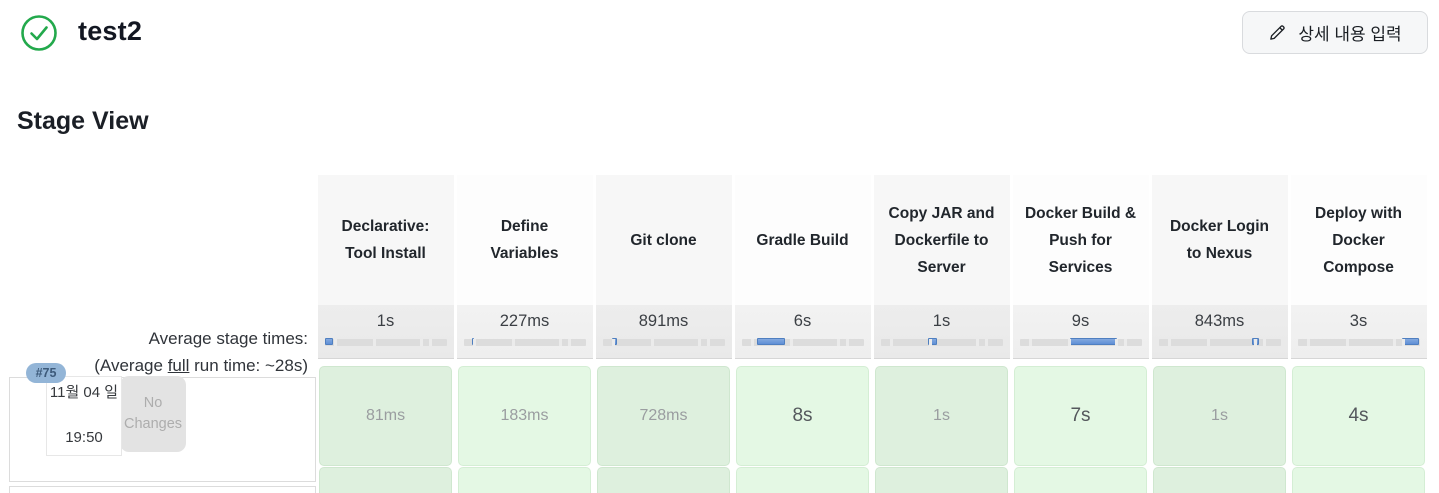 Image resolution: width=1439 pixels, height=493 pixels. I want to click on build-stage-cell: 728ms, so click(663, 415).